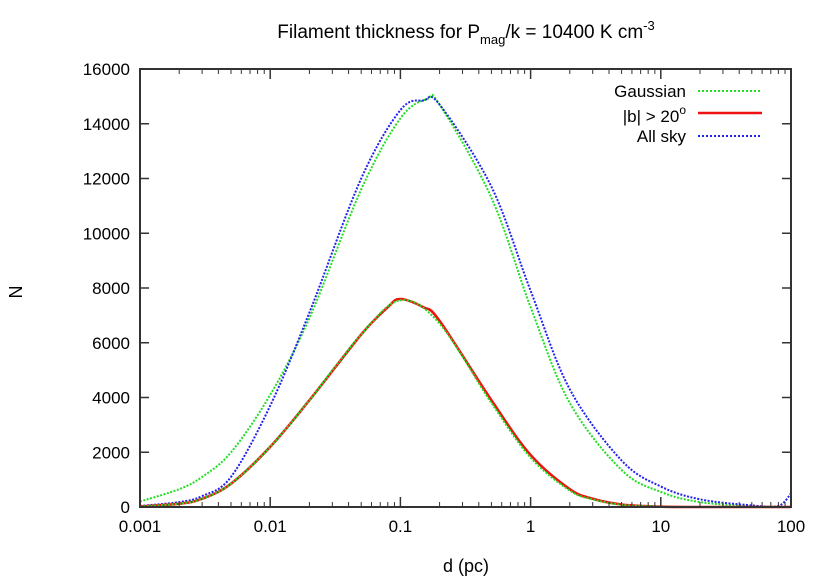  I want to click on chart-title-sup: -3, so click(649, 25).